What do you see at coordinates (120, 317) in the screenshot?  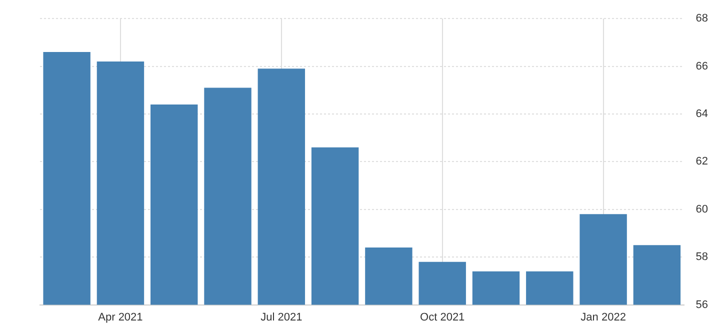 I see `x-tick-label: Apr 2021` at bounding box center [120, 317].